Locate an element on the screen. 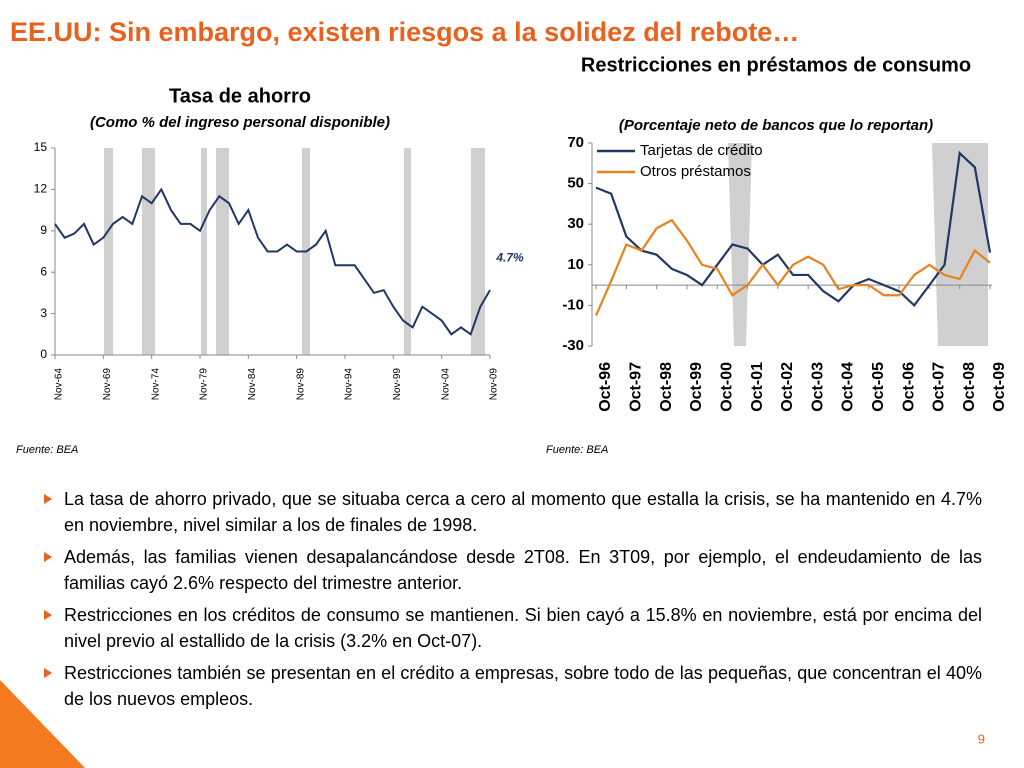 This screenshot has height=768, width=1024. x-tick-label: Oct-05 is located at coordinates (878, 387).